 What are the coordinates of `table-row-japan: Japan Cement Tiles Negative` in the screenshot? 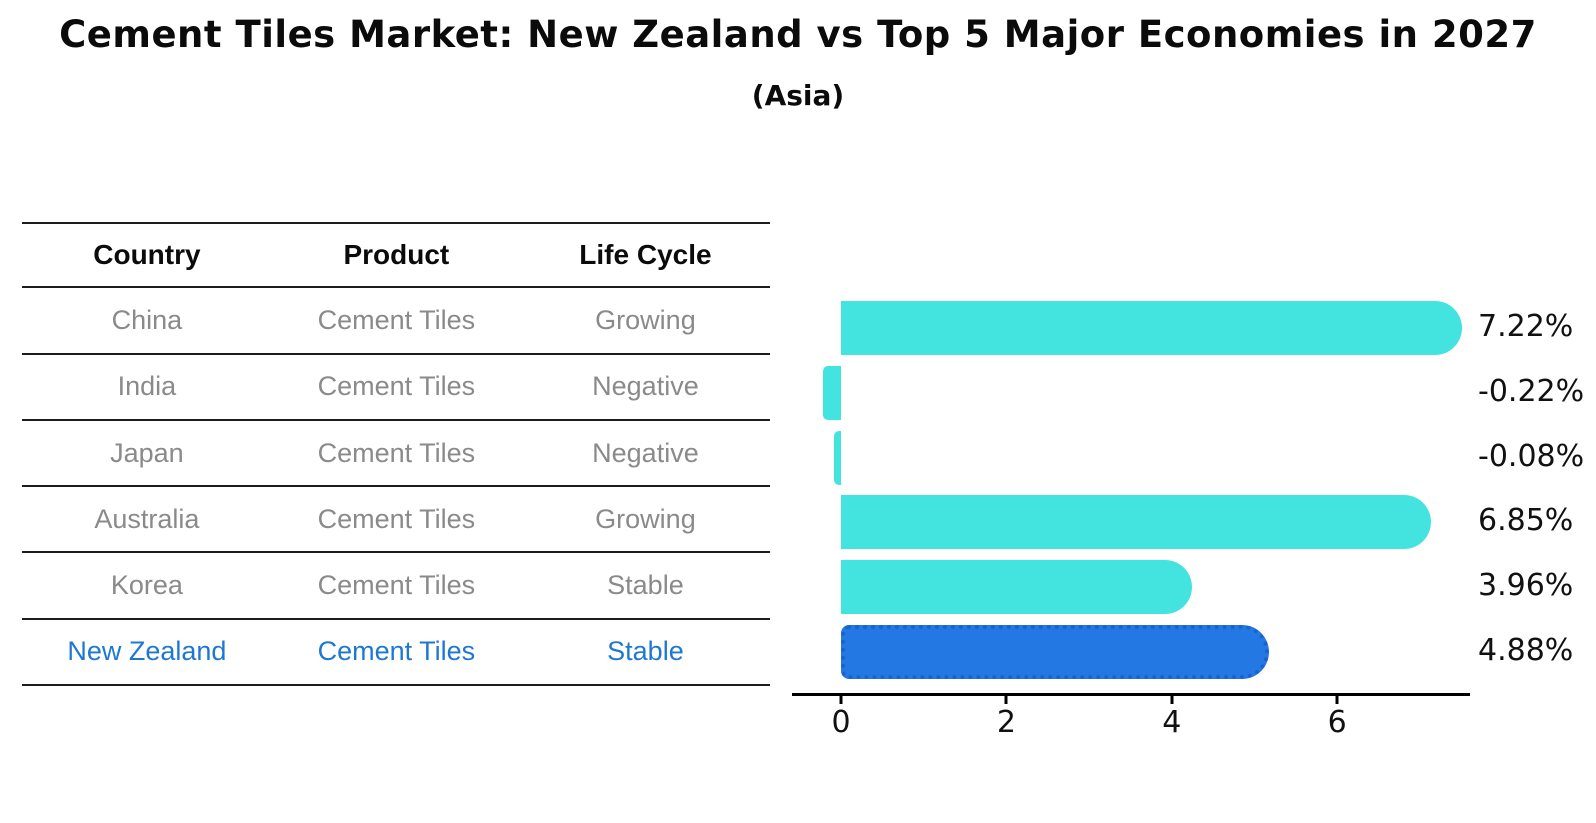 It's located at (396, 454).